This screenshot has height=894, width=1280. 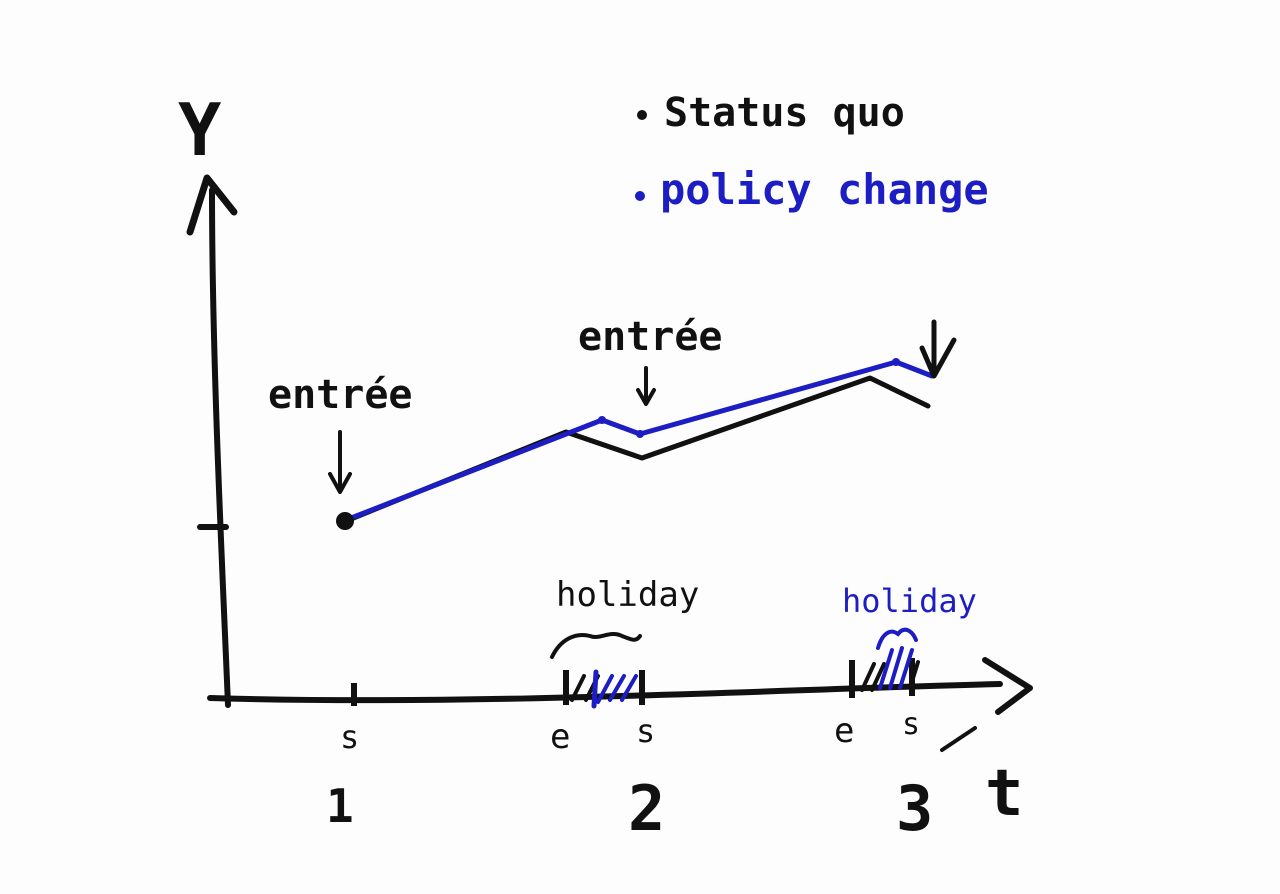 What do you see at coordinates (844, 731) in the screenshot?
I see `tick-label-e3: e` at bounding box center [844, 731].